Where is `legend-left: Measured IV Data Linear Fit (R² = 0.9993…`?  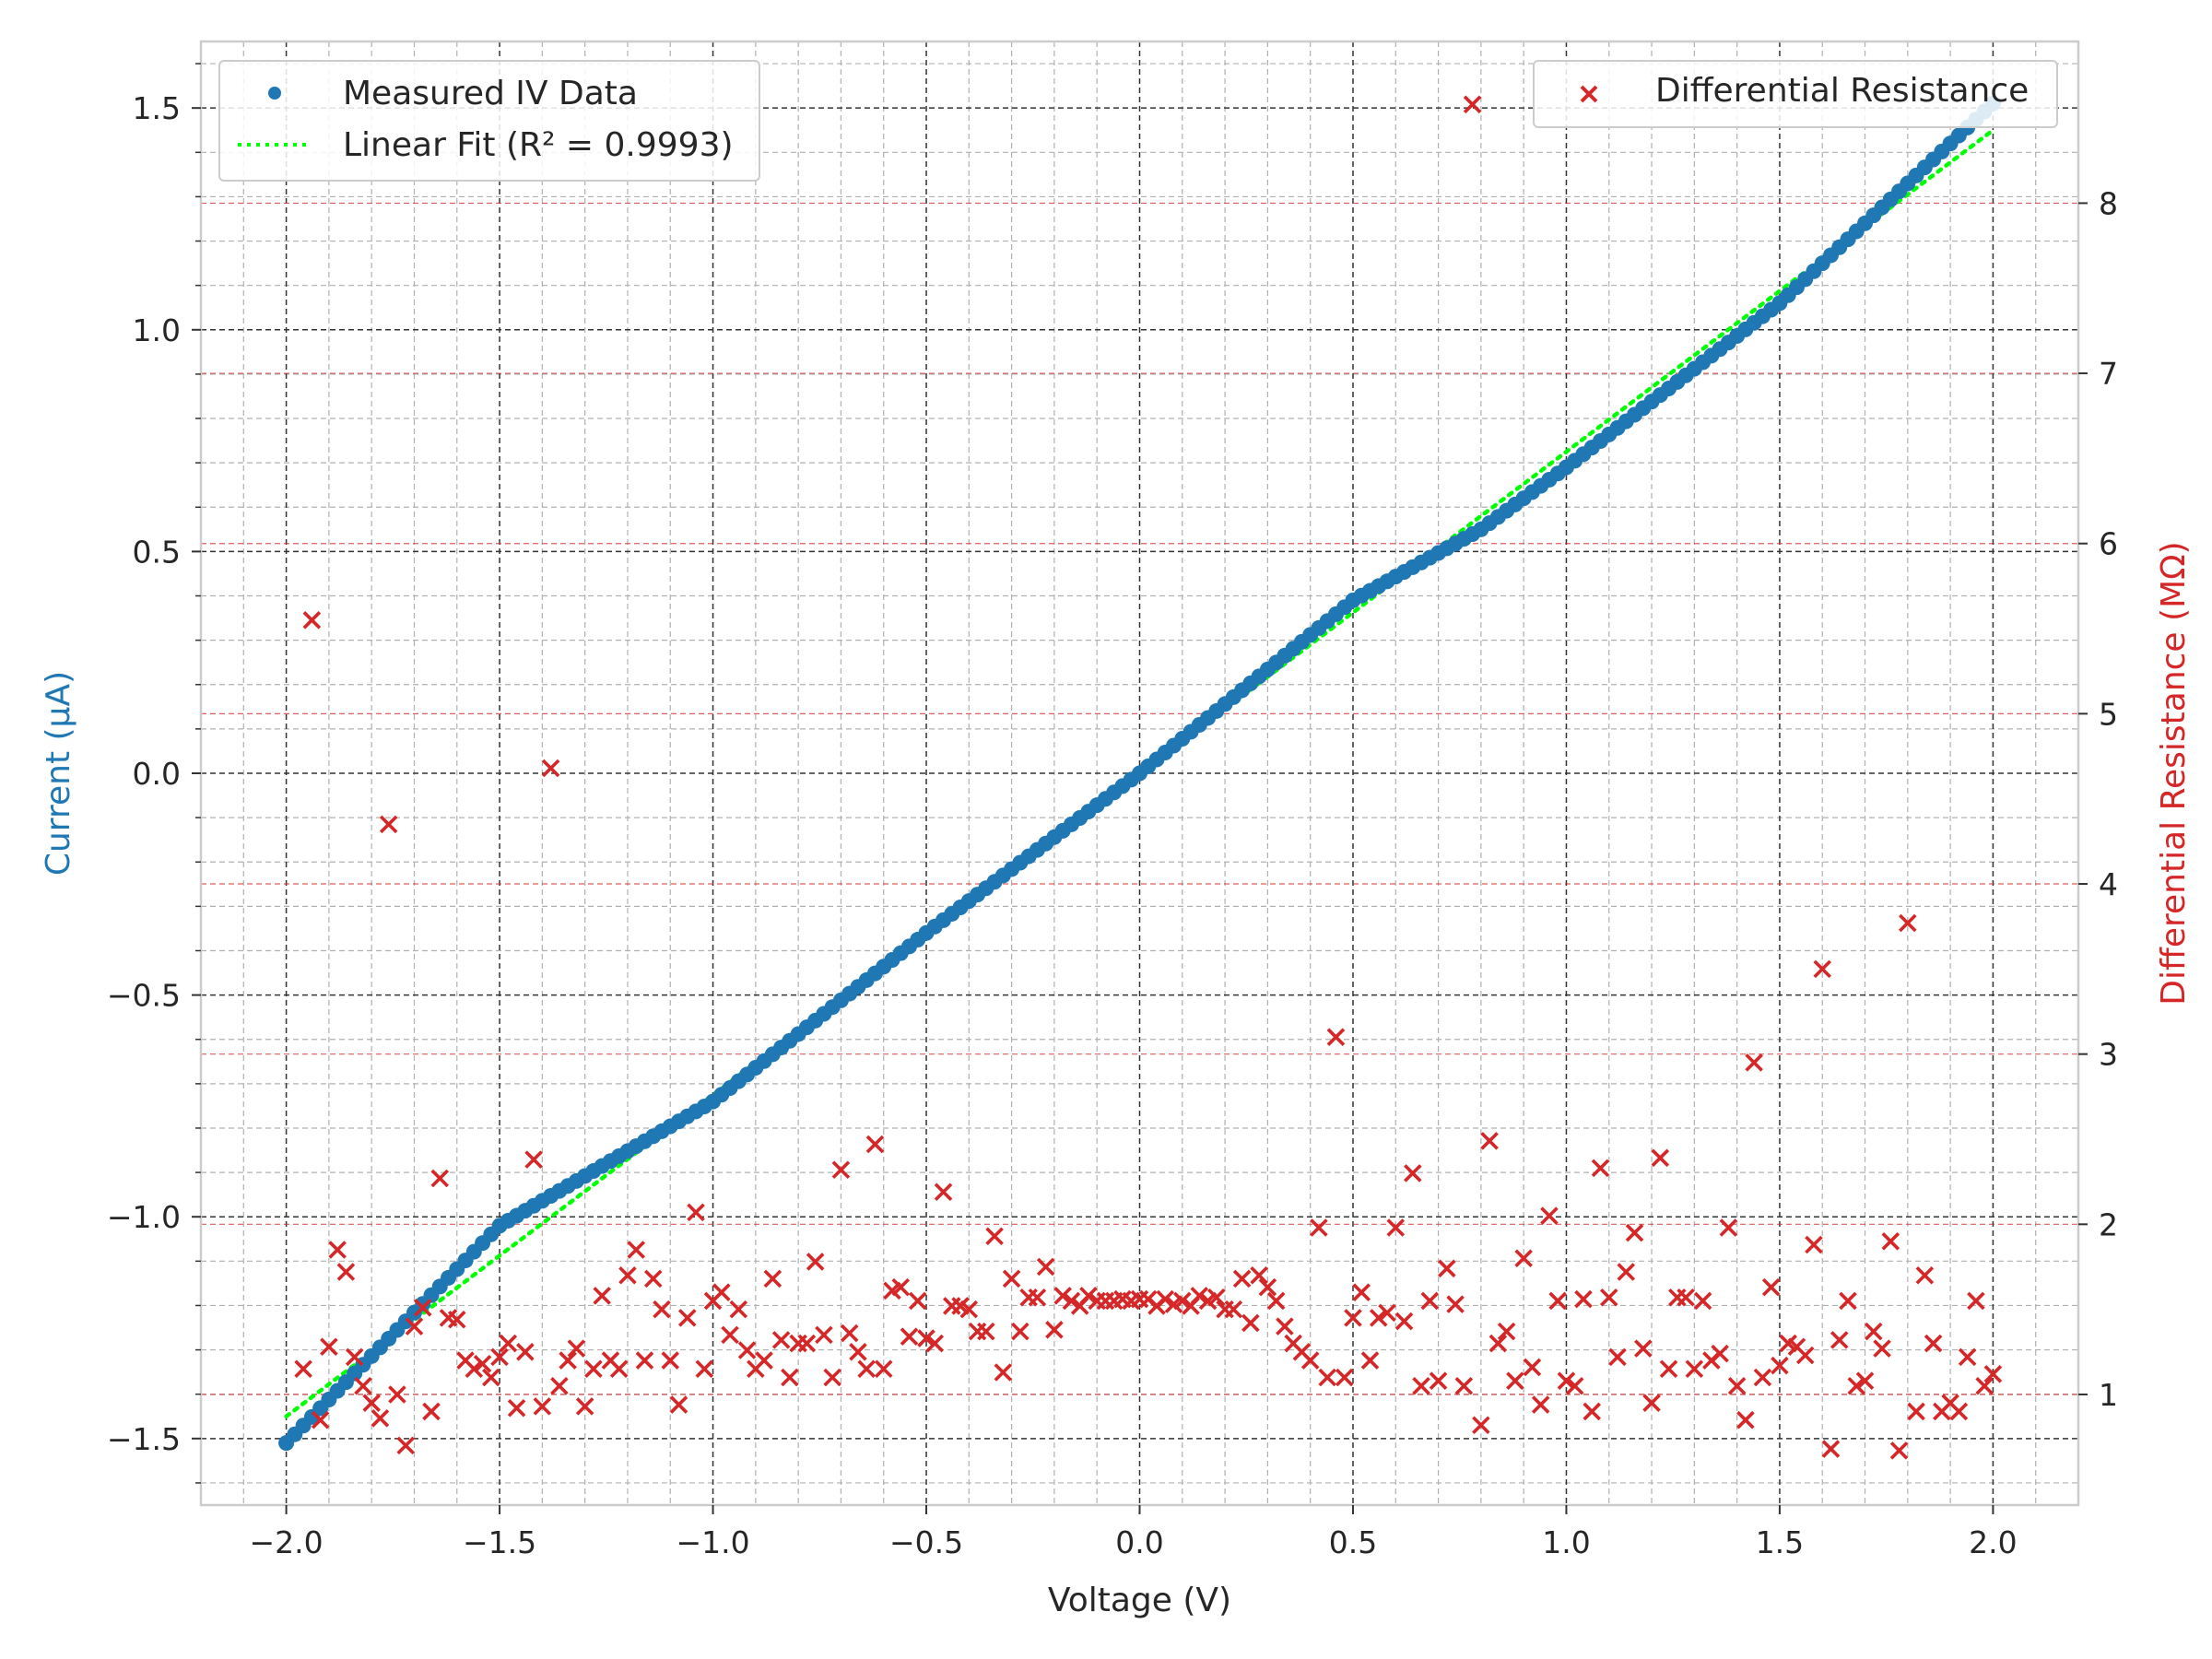 legend-left: Measured IV Data Linear Fit (R² = 0.9993… is located at coordinates (489, 121).